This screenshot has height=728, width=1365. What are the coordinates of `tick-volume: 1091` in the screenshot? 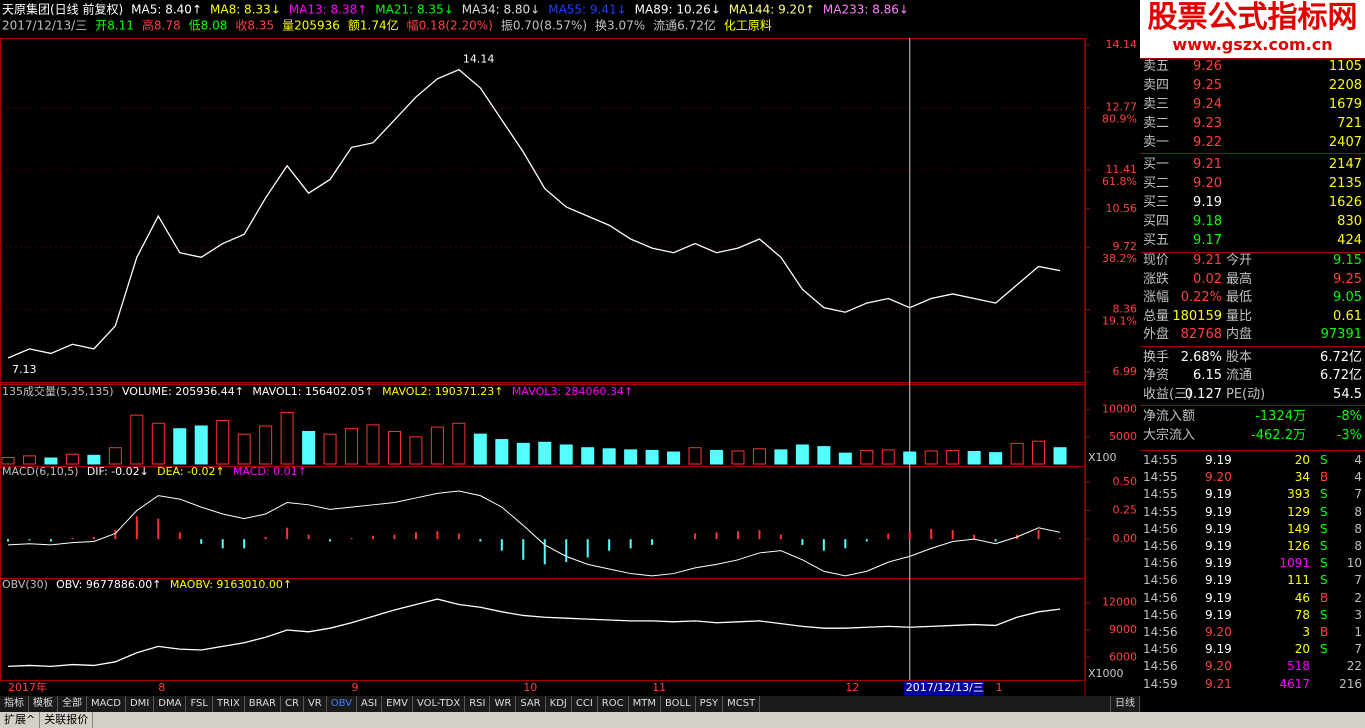 It's located at (1294, 563).